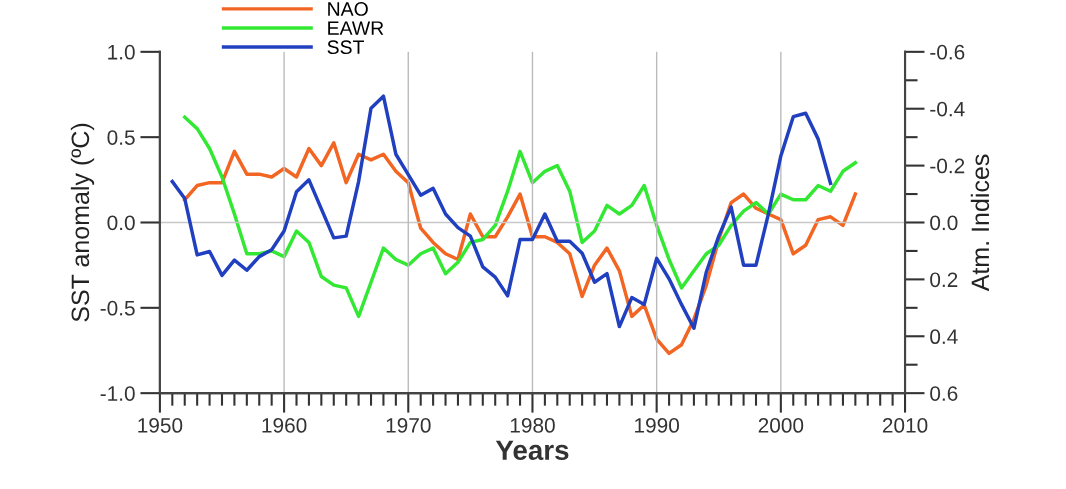 The height and width of the screenshot is (489, 1066). What do you see at coordinates (160, 425) in the screenshot?
I see `x-tick-label: 1950` at bounding box center [160, 425].